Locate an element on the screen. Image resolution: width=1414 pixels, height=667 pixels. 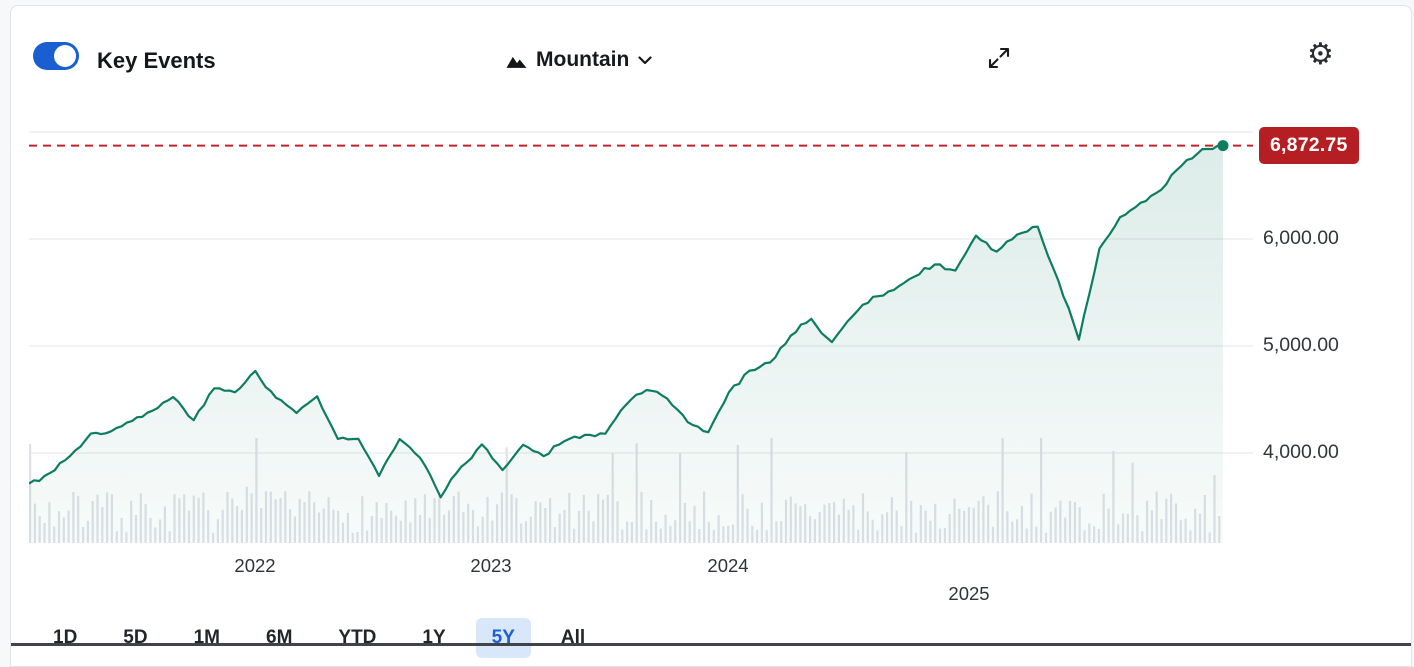
bottom-divider is located at coordinates (711, 644).